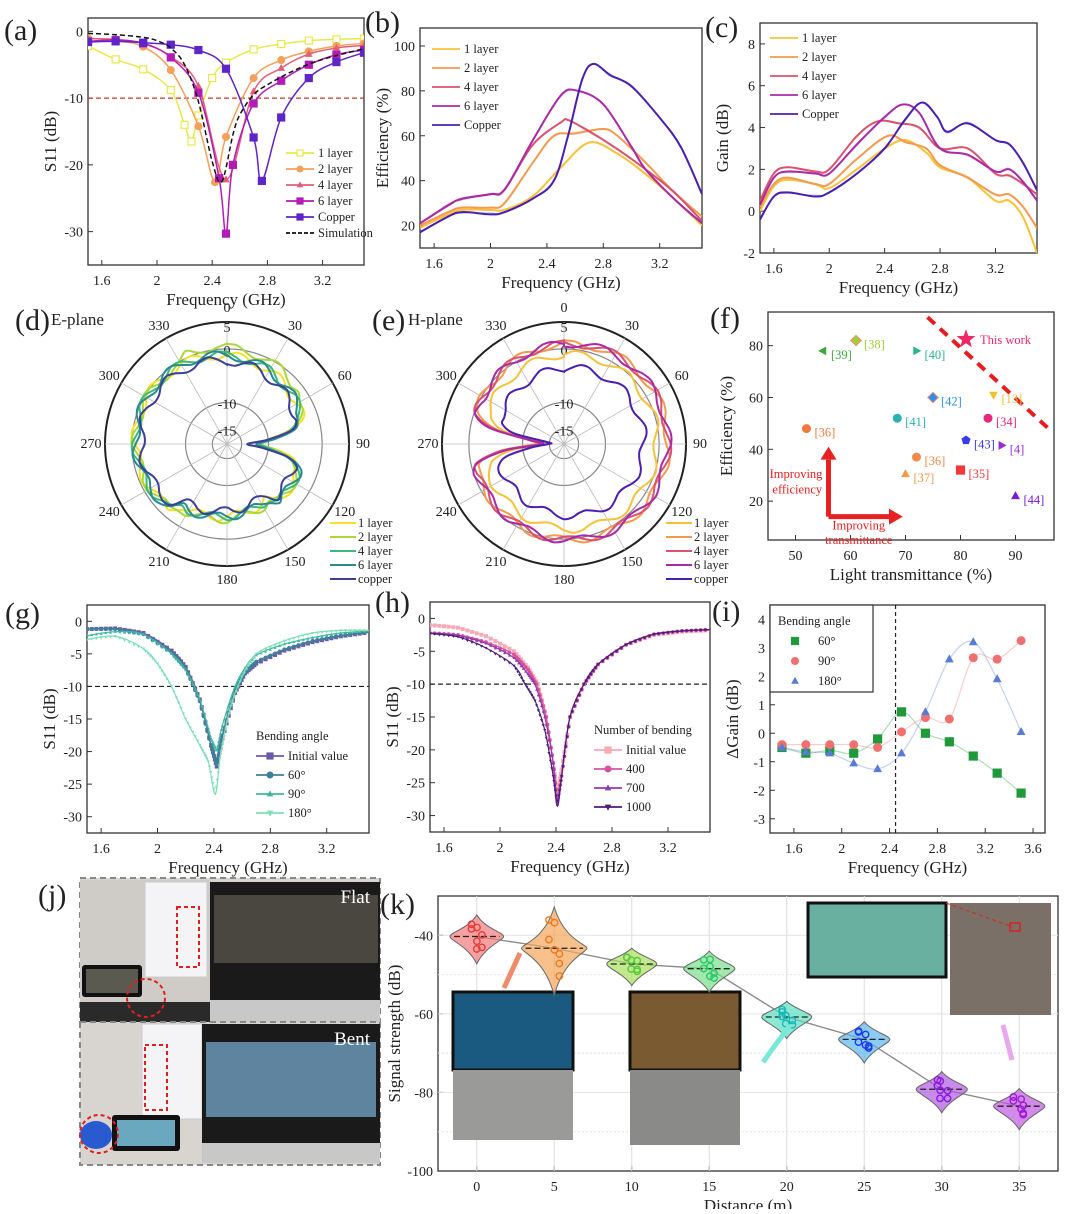  I want to click on photo-flat-display-screen, so click(112, 981).